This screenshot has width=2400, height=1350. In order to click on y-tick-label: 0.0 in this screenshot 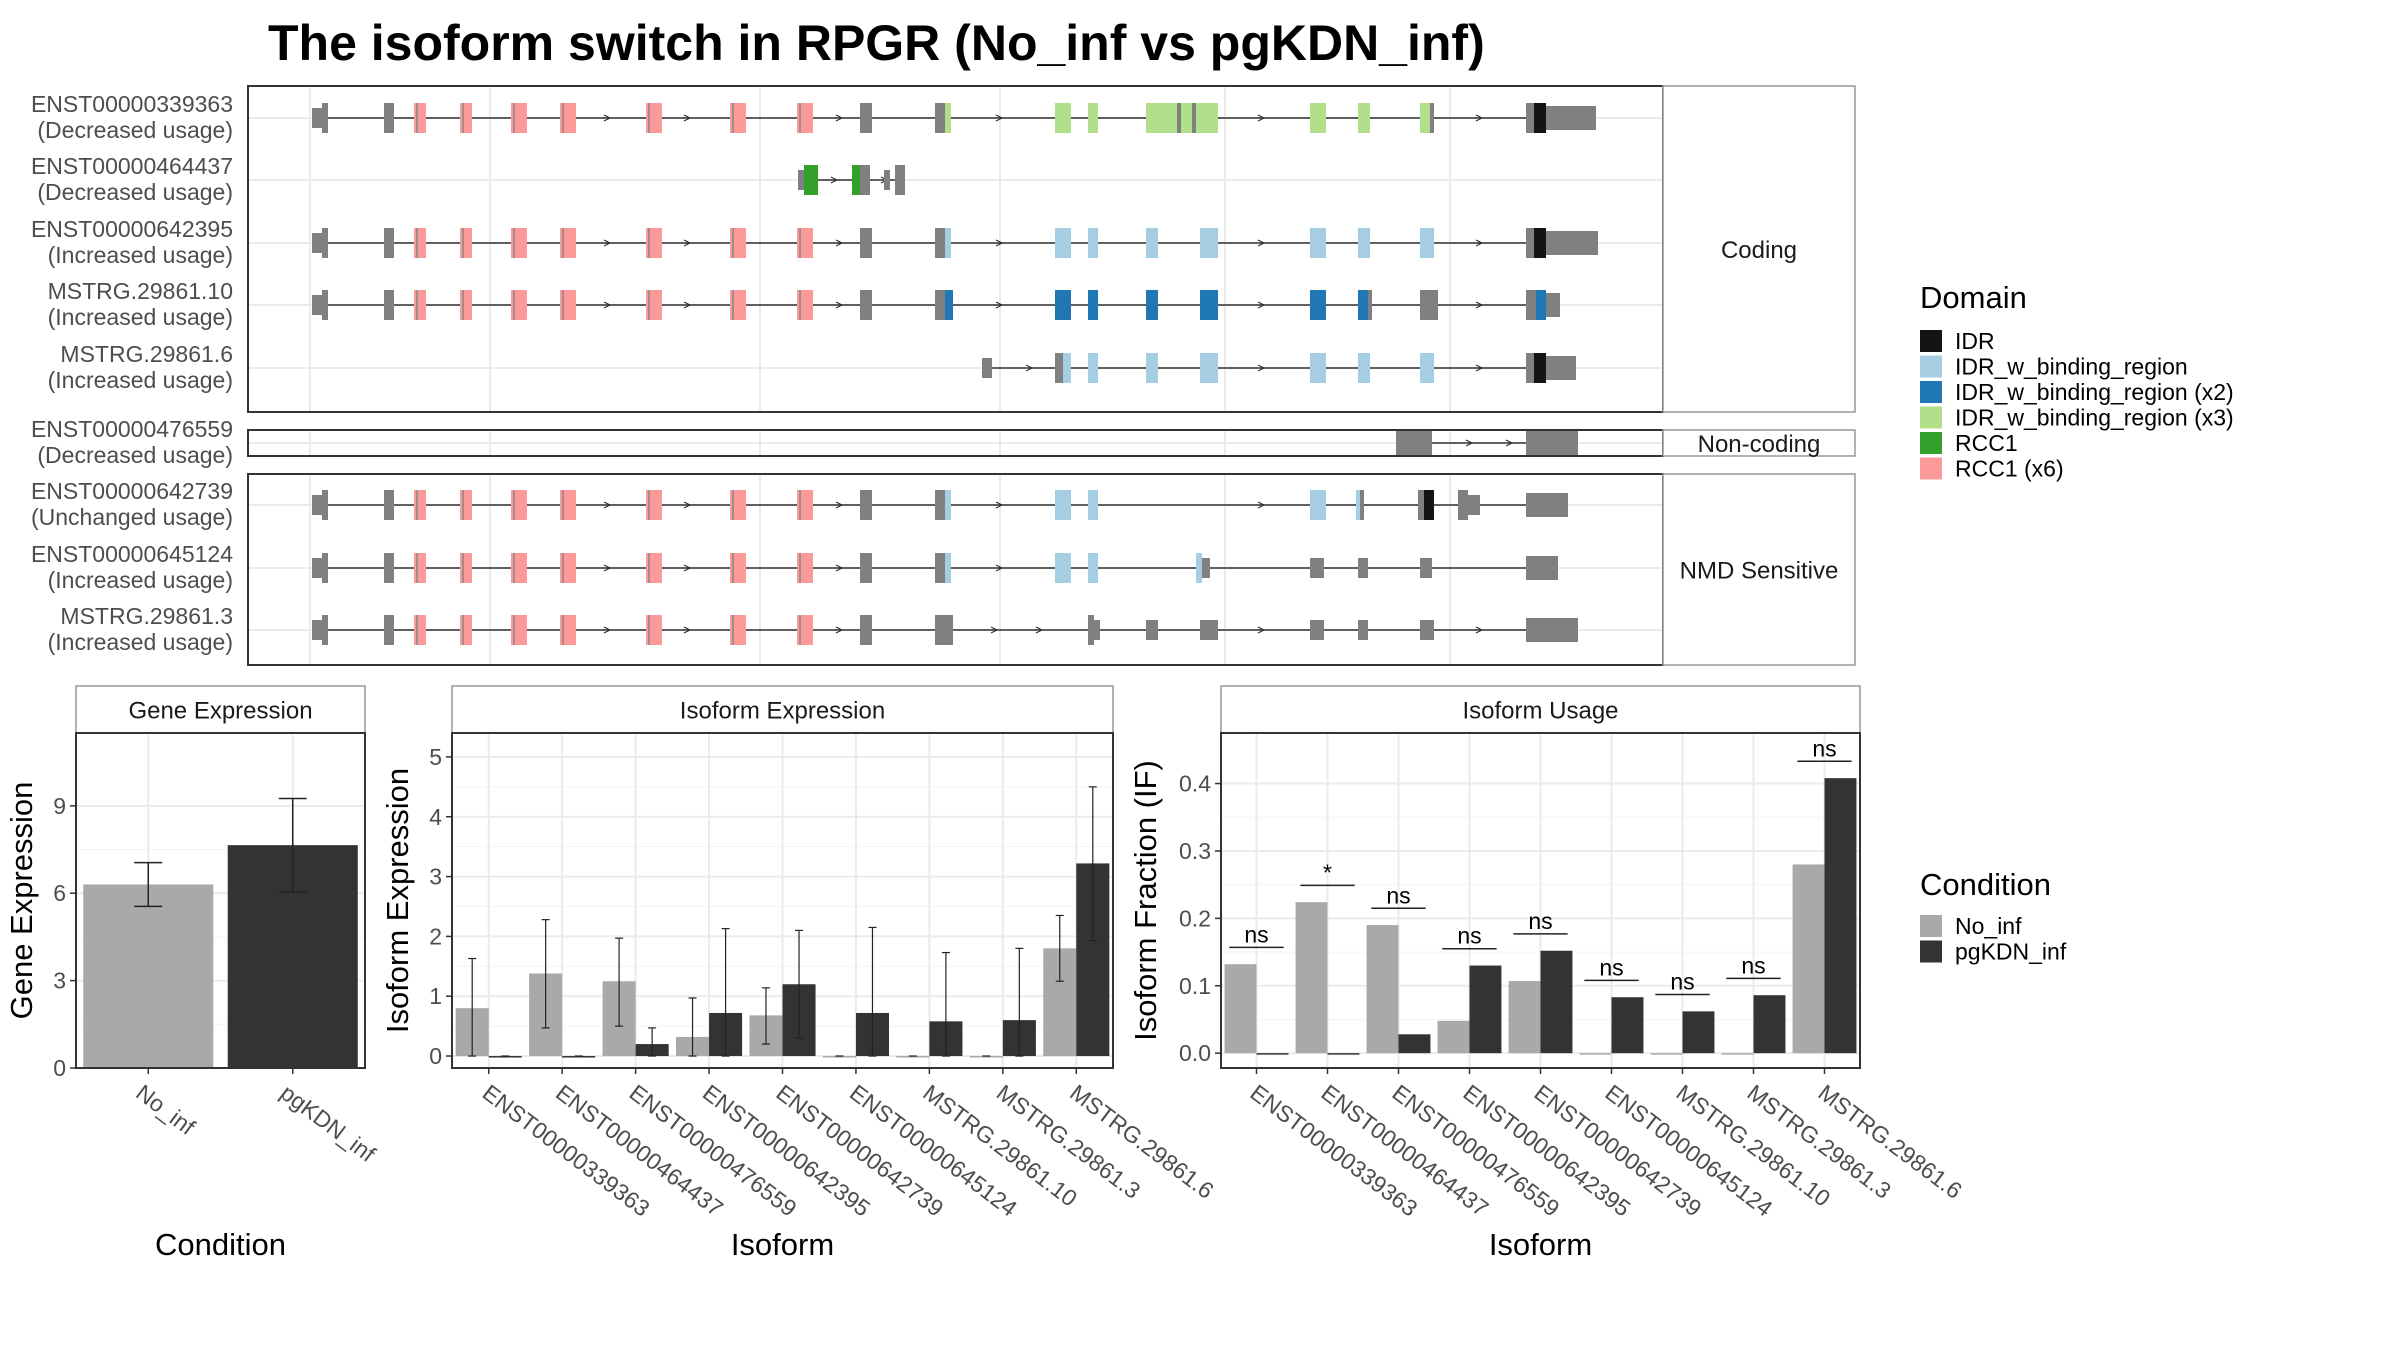, I will do `click(1195, 1053)`.